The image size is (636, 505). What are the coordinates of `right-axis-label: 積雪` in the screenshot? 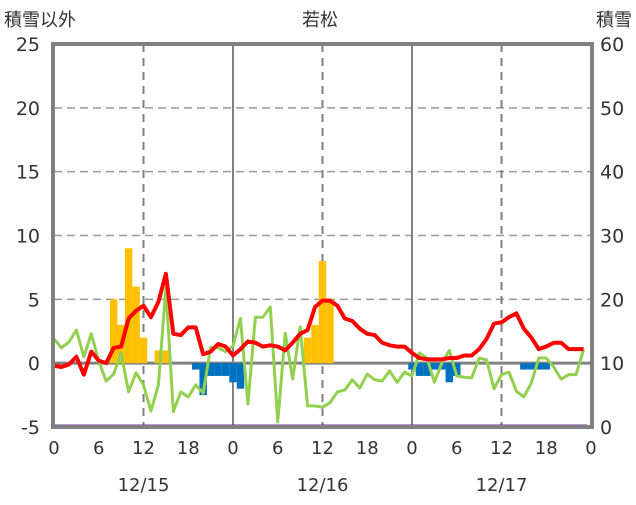 It's located at (614, 20).